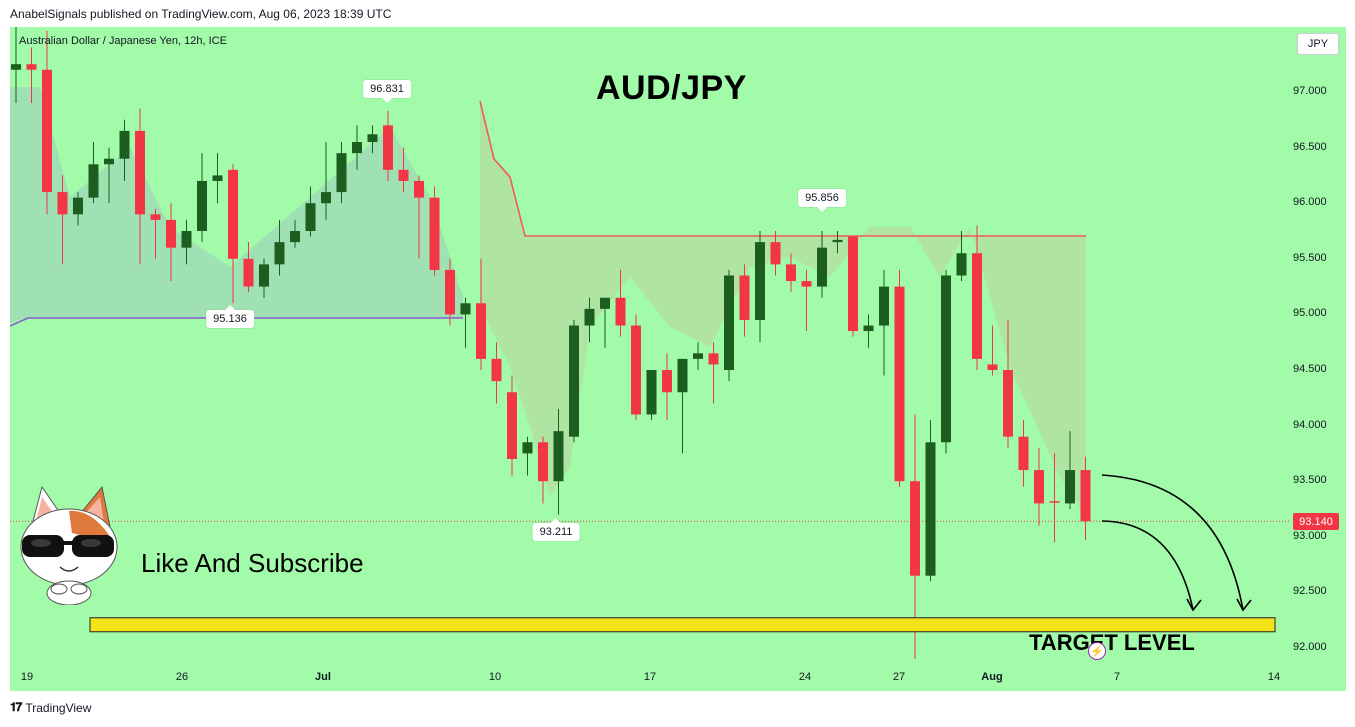 This screenshot has height=727, width=1355. I want to click on high-marker-96831: 96.831, so click(387, 91).